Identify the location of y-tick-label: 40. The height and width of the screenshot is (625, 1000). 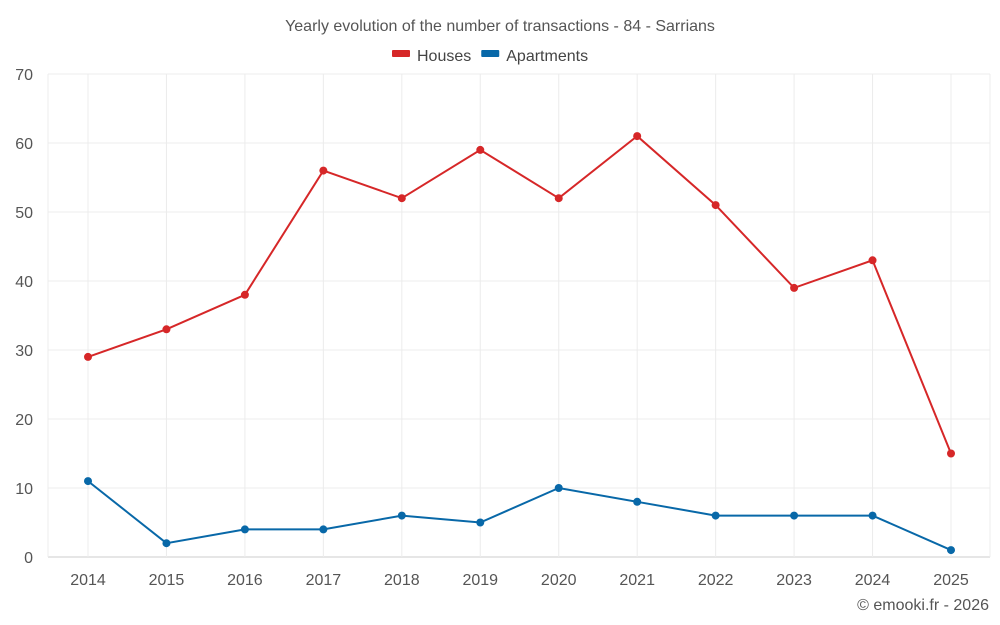
(24, 282).